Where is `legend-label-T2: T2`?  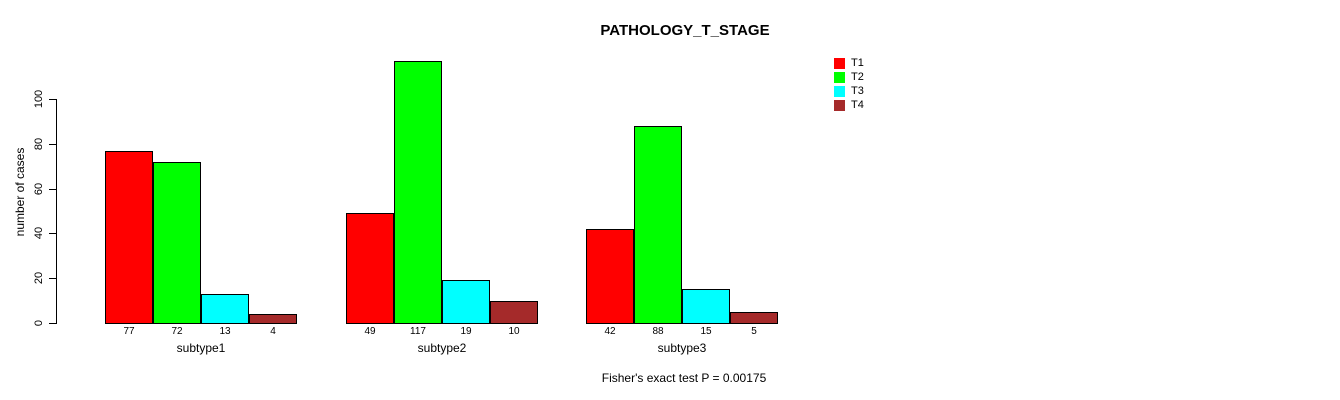 legend-label-T2: T2 is located at coordinates (857, 77).